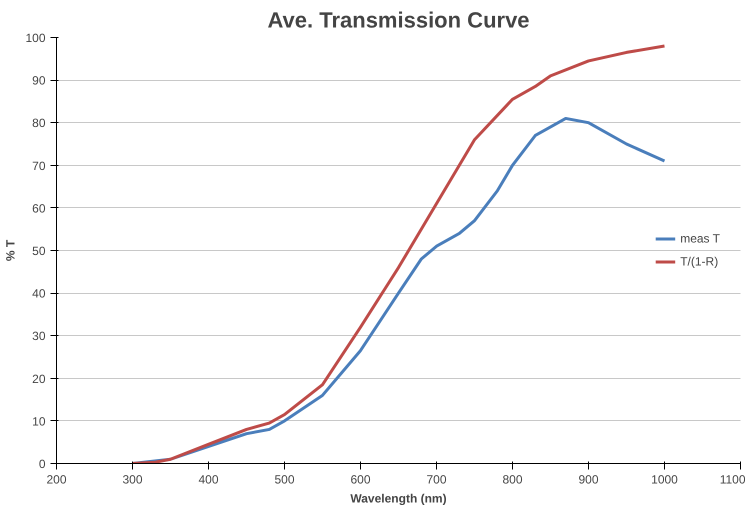 Image resolution: width=745 pixels, height=508 pixels. What do you see at coordinates (700, 239) in the screenshot?
I see `legend-label: meas T` at bounding box center [700, 239].